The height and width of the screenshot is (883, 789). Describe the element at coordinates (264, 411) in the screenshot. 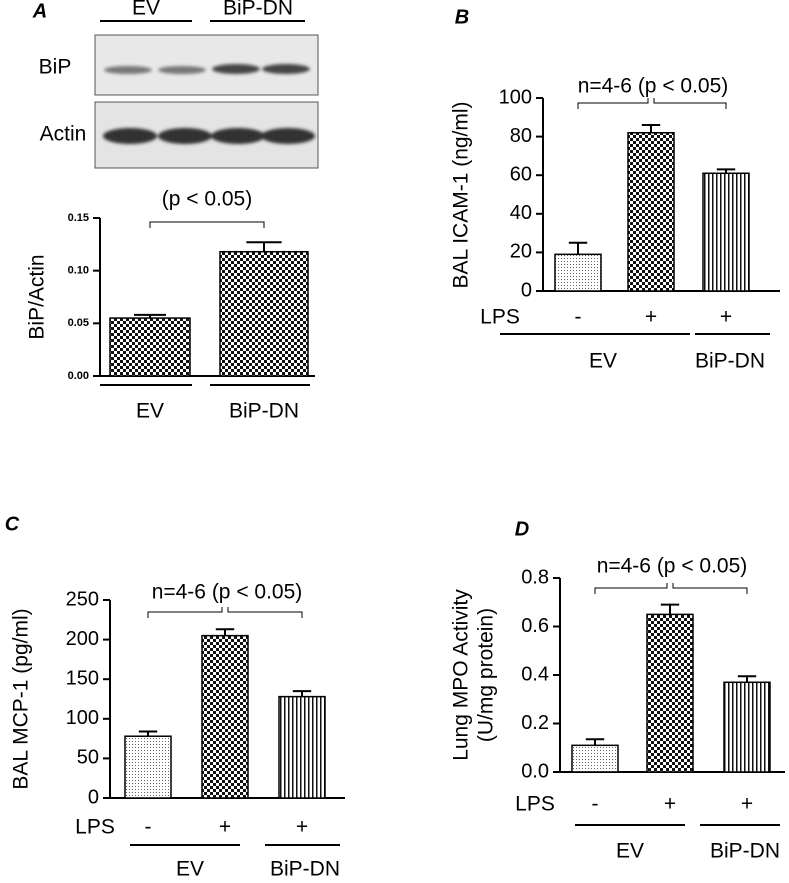

I see `x-tick-label: BiP-DN` at that location.